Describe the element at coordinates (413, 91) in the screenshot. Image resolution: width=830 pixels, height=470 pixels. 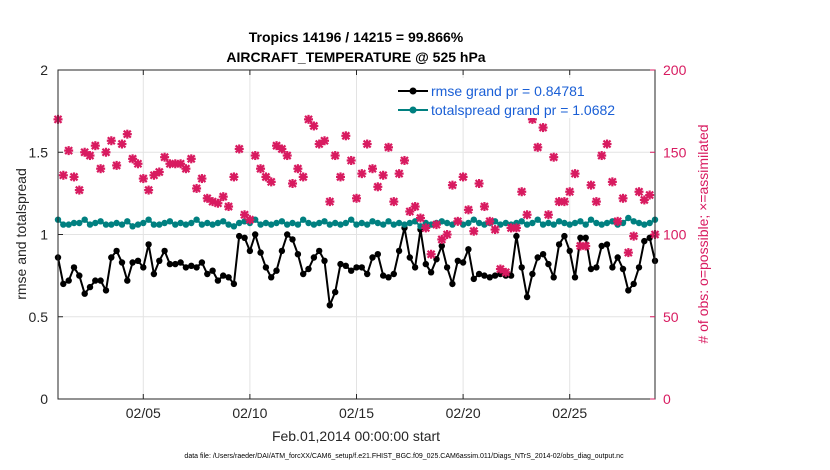
I see `legend-rmse-marker` at that location.